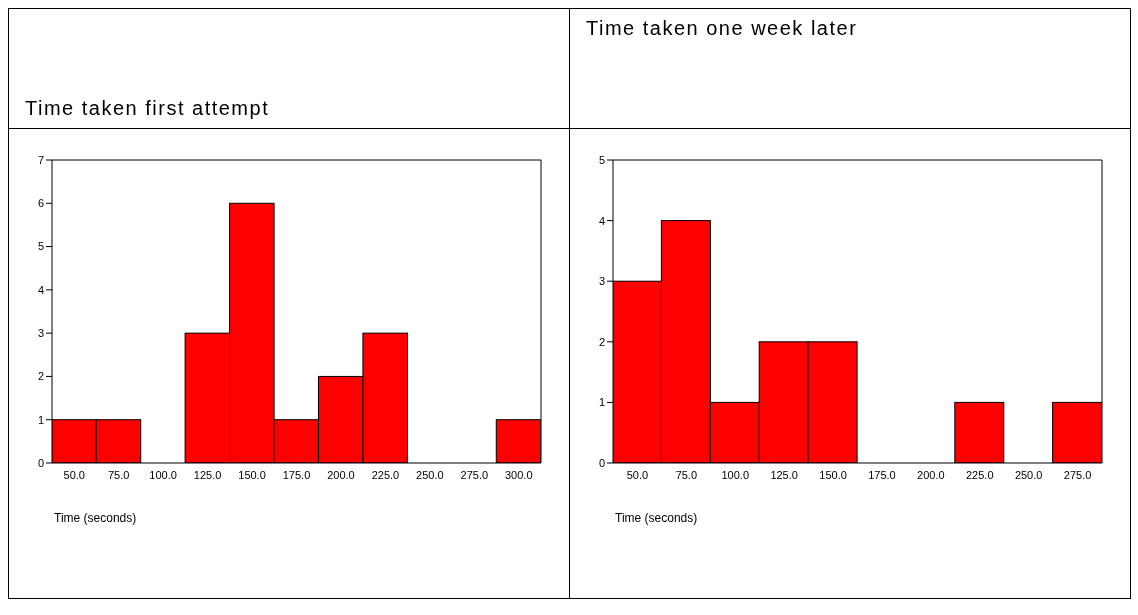  Describe the element at coordinates (519, 474) in the screenshot. I see `x-tick-label: 300.0` at that location.